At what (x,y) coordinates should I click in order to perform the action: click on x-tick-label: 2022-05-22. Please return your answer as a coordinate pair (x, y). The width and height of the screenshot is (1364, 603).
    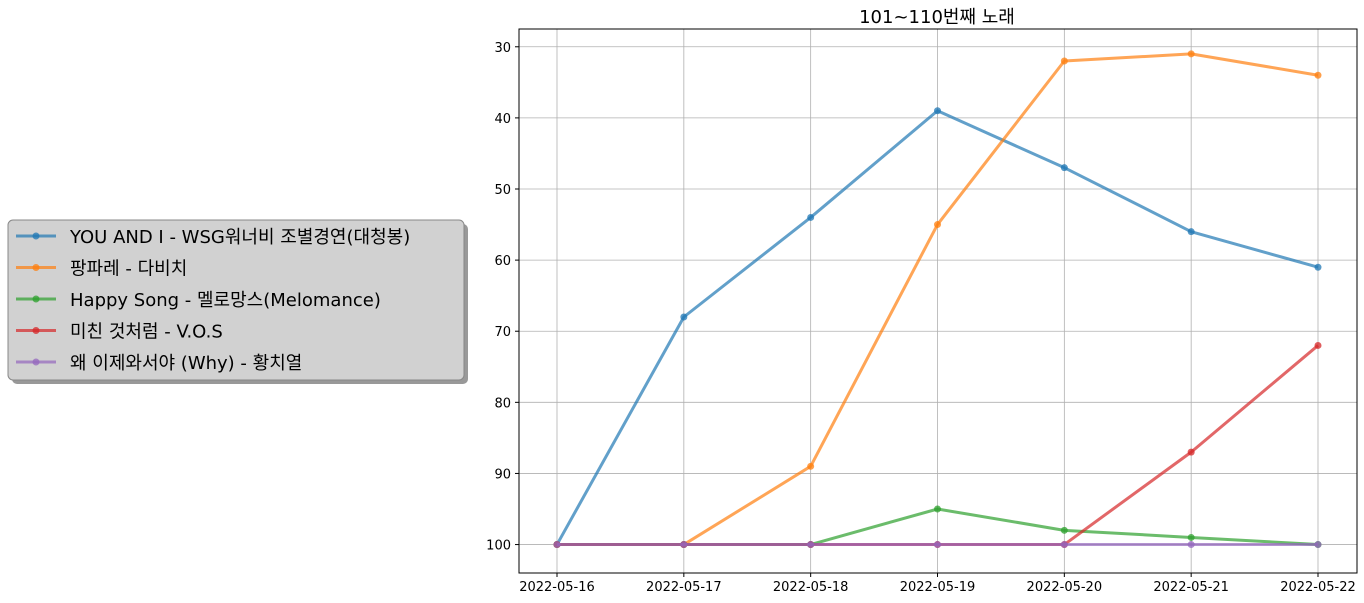
    Looking at the image, I should click on (1318, 587).